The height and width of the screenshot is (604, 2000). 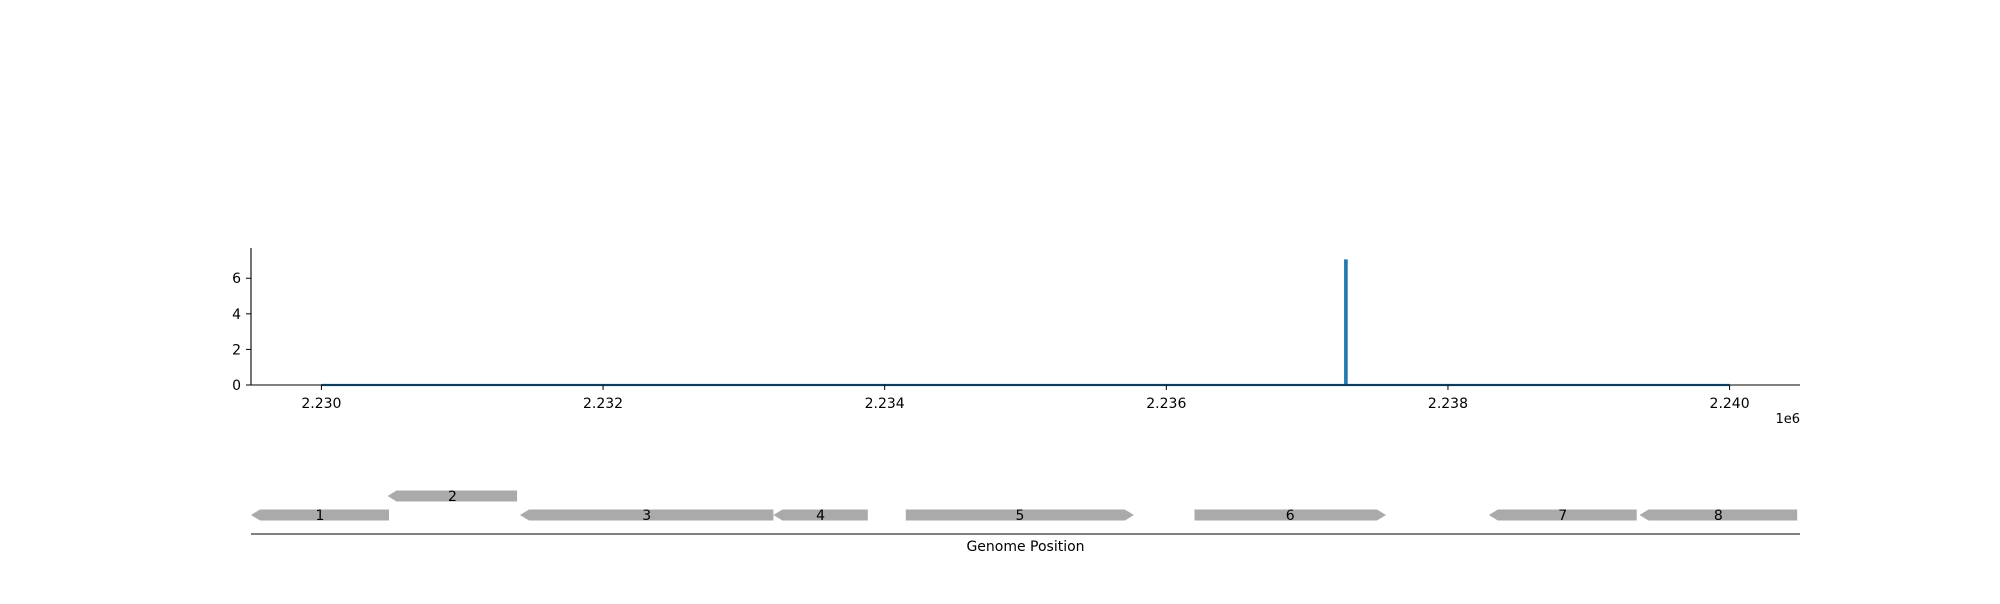 What do you see at coordinates (1448, 404) in the screenshot?
I see `x-tick-label: 2.238` at bounding box center [1448, 404].